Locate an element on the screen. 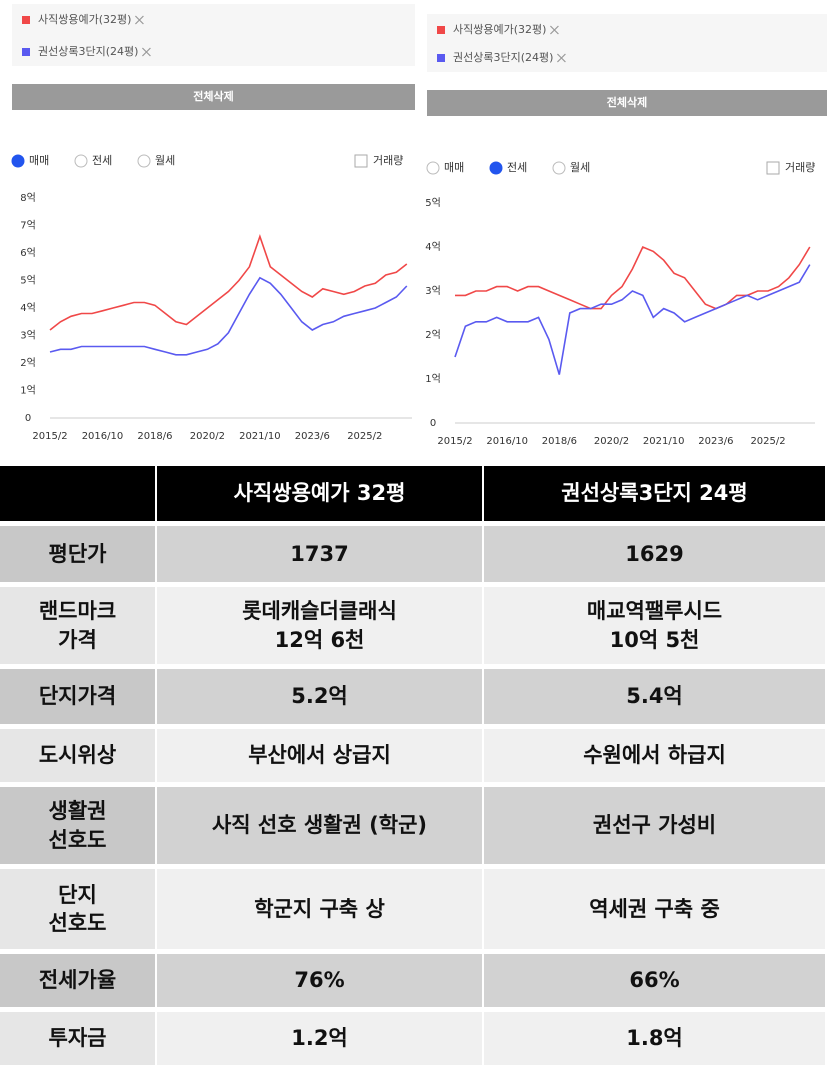 The height and width of the screenshot is (1070, 827). table-cell: 사직 선호 생활권 (학군) is located at coordinates (320, 825).